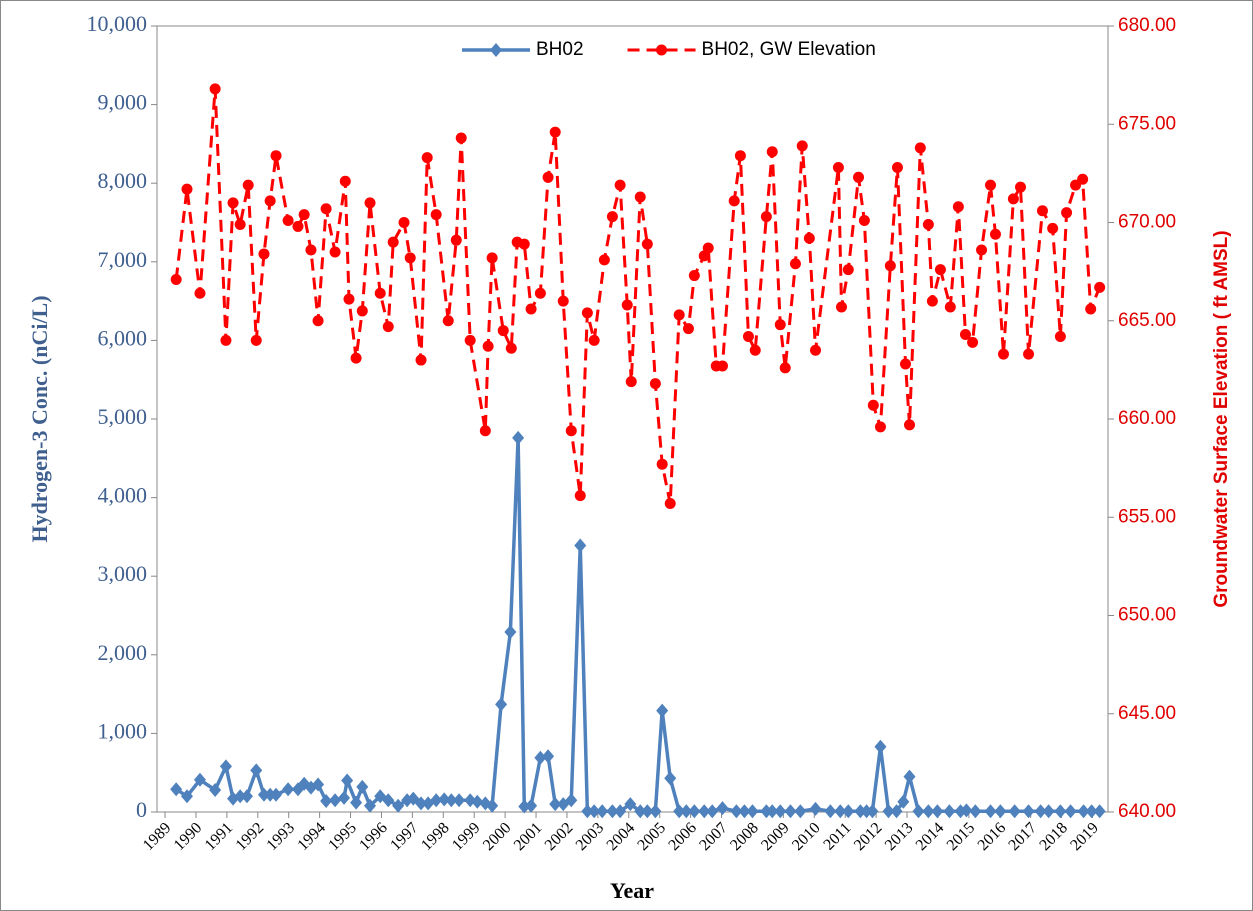 The width and height of the screenshot is (1253, 911). Describe the element at coordinates (1147, 713) in the screenshot. I see `y2-tick-label: 645.00` at that location.